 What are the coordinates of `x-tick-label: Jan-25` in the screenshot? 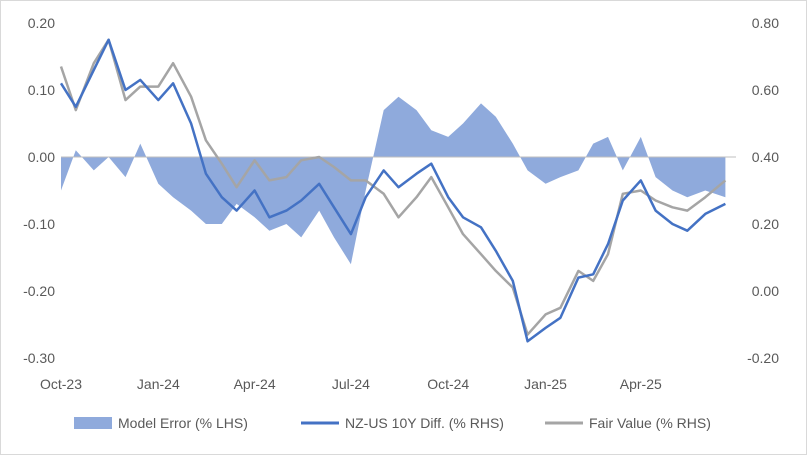 It's located at (545, 384).